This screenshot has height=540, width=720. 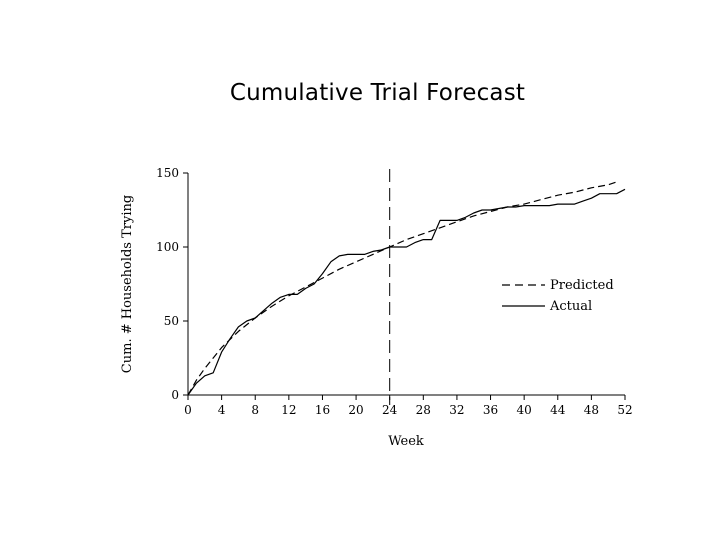 I want to click on x-tick-label: 28, so click(x=423, y=410).